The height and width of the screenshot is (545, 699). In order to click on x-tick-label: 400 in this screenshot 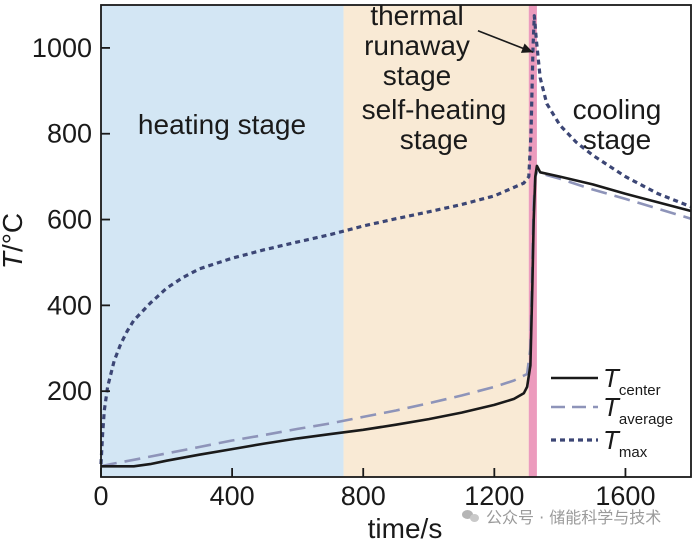, I will do `click(232, 496)`.